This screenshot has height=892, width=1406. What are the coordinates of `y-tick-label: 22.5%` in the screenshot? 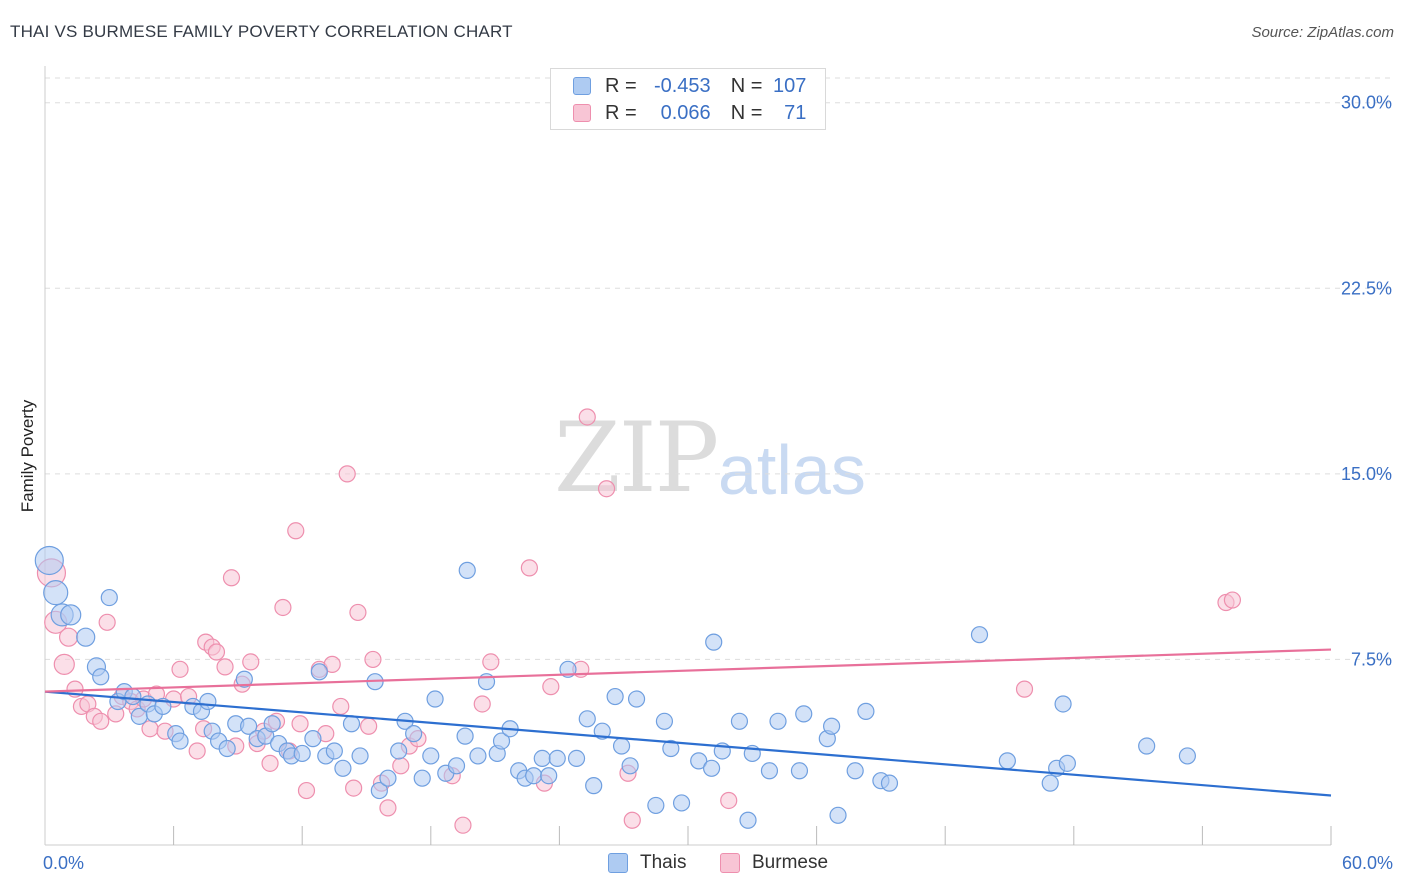 It's located at (1366, 288).